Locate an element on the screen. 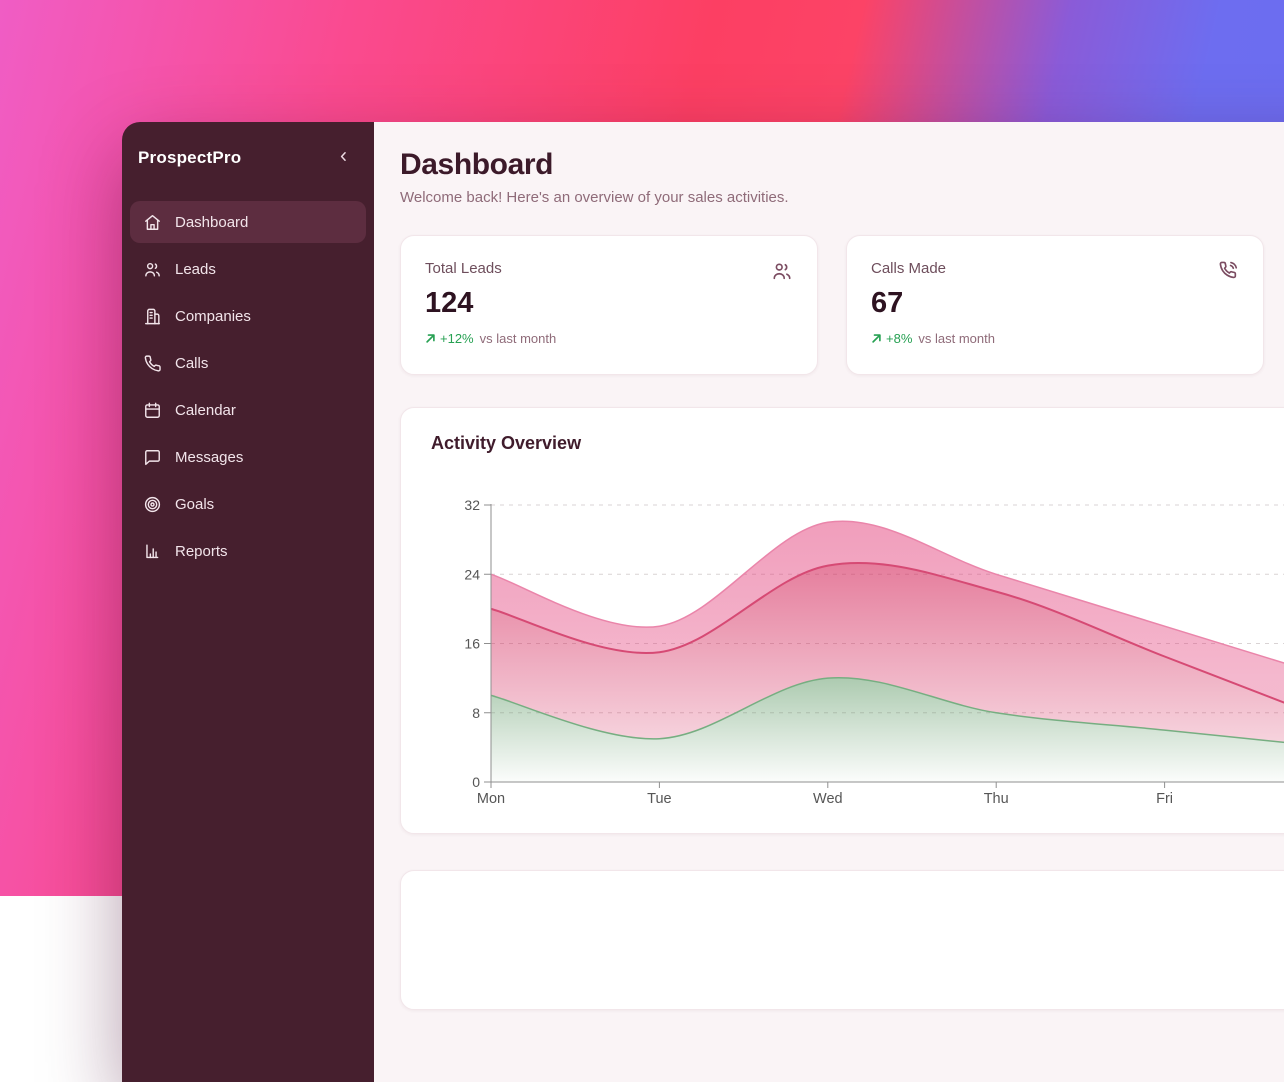 This screenshot has width=1284, height=1082. sidebar-item-goals: Goals is located at coordinates (248, 504).